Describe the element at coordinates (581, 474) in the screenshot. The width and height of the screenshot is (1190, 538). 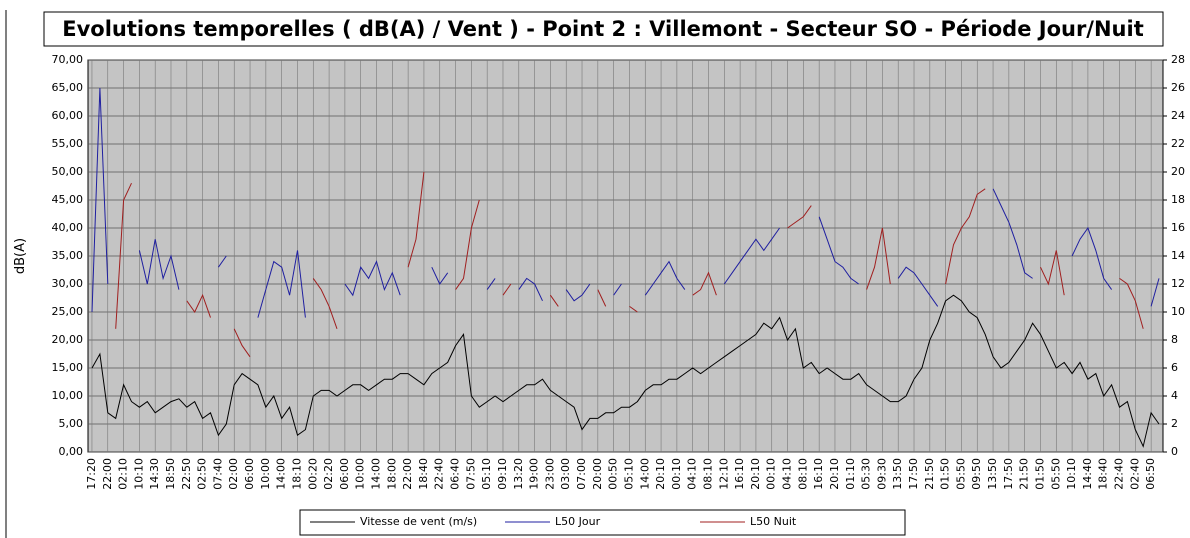
I see `x-tick-label: 07:00` at that location.